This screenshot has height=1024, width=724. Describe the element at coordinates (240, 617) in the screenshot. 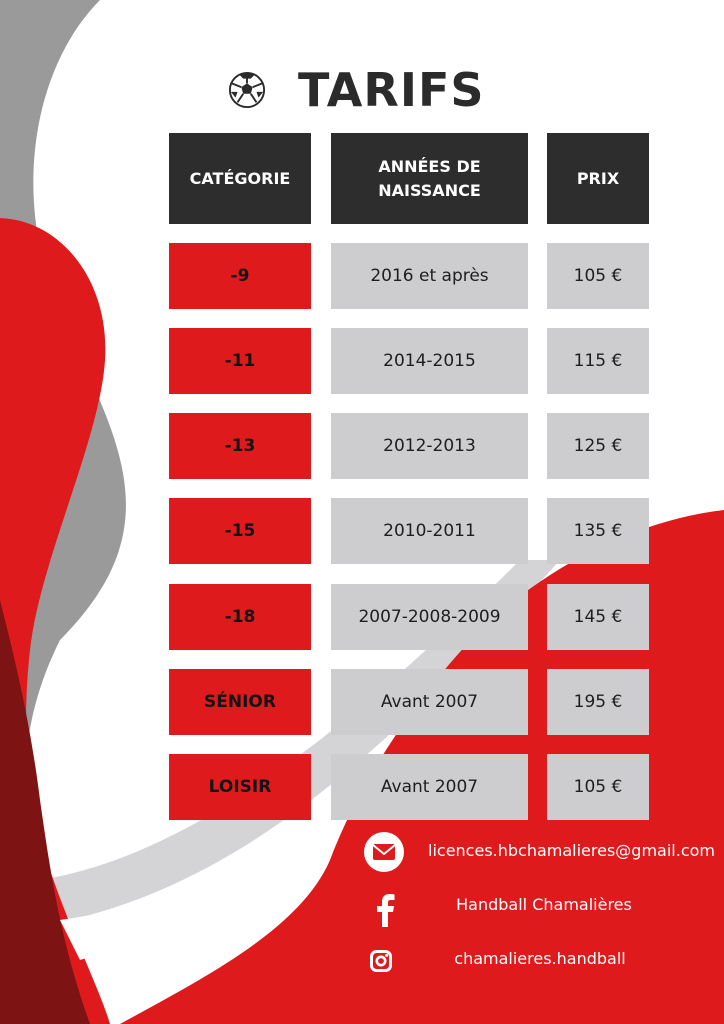

I see `row-category: -18` at that location.